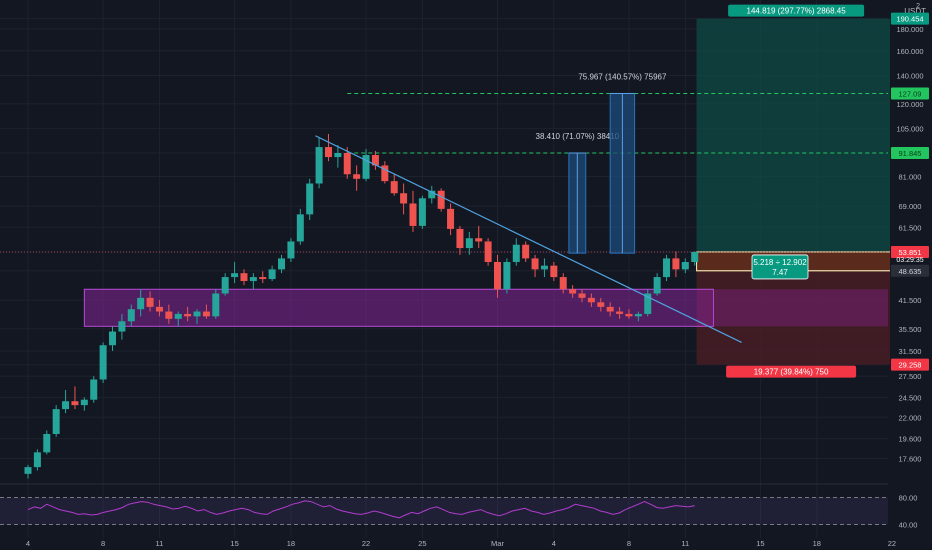 The image size is (932, 550). I want to click on time-axis, so click(466, 544).